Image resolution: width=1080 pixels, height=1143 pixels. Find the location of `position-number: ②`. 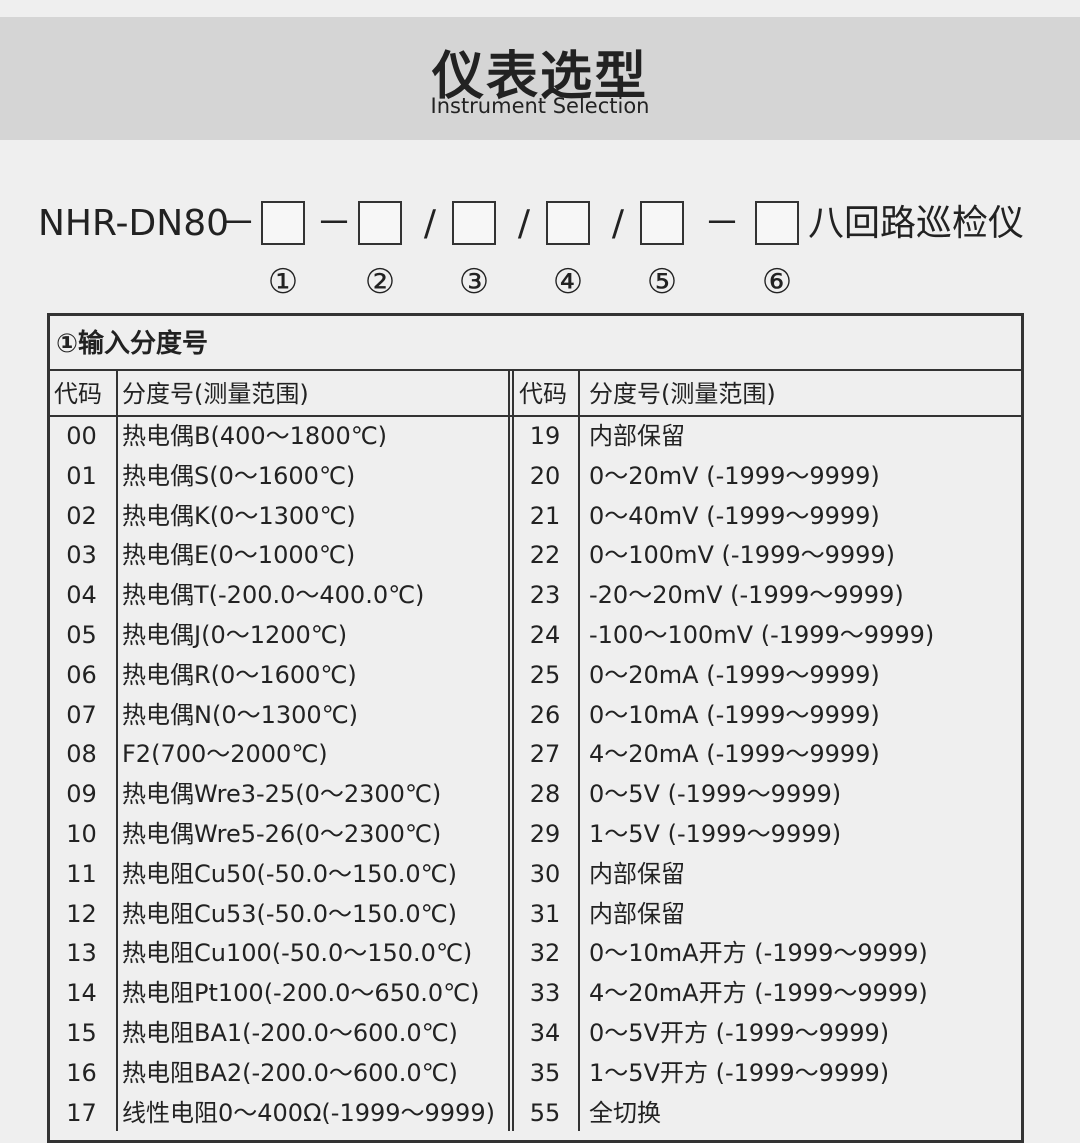

position-number: ② is located at coordinates (380, 282).